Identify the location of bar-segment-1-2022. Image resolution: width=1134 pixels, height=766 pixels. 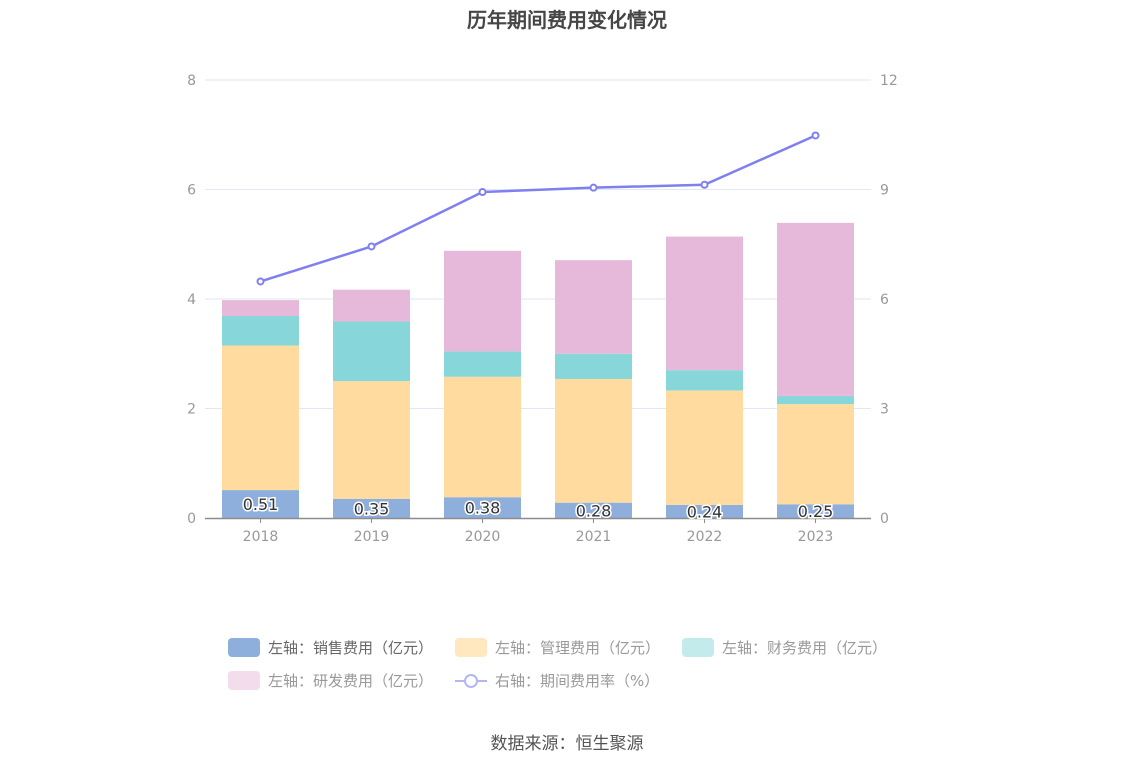
(704, 447).